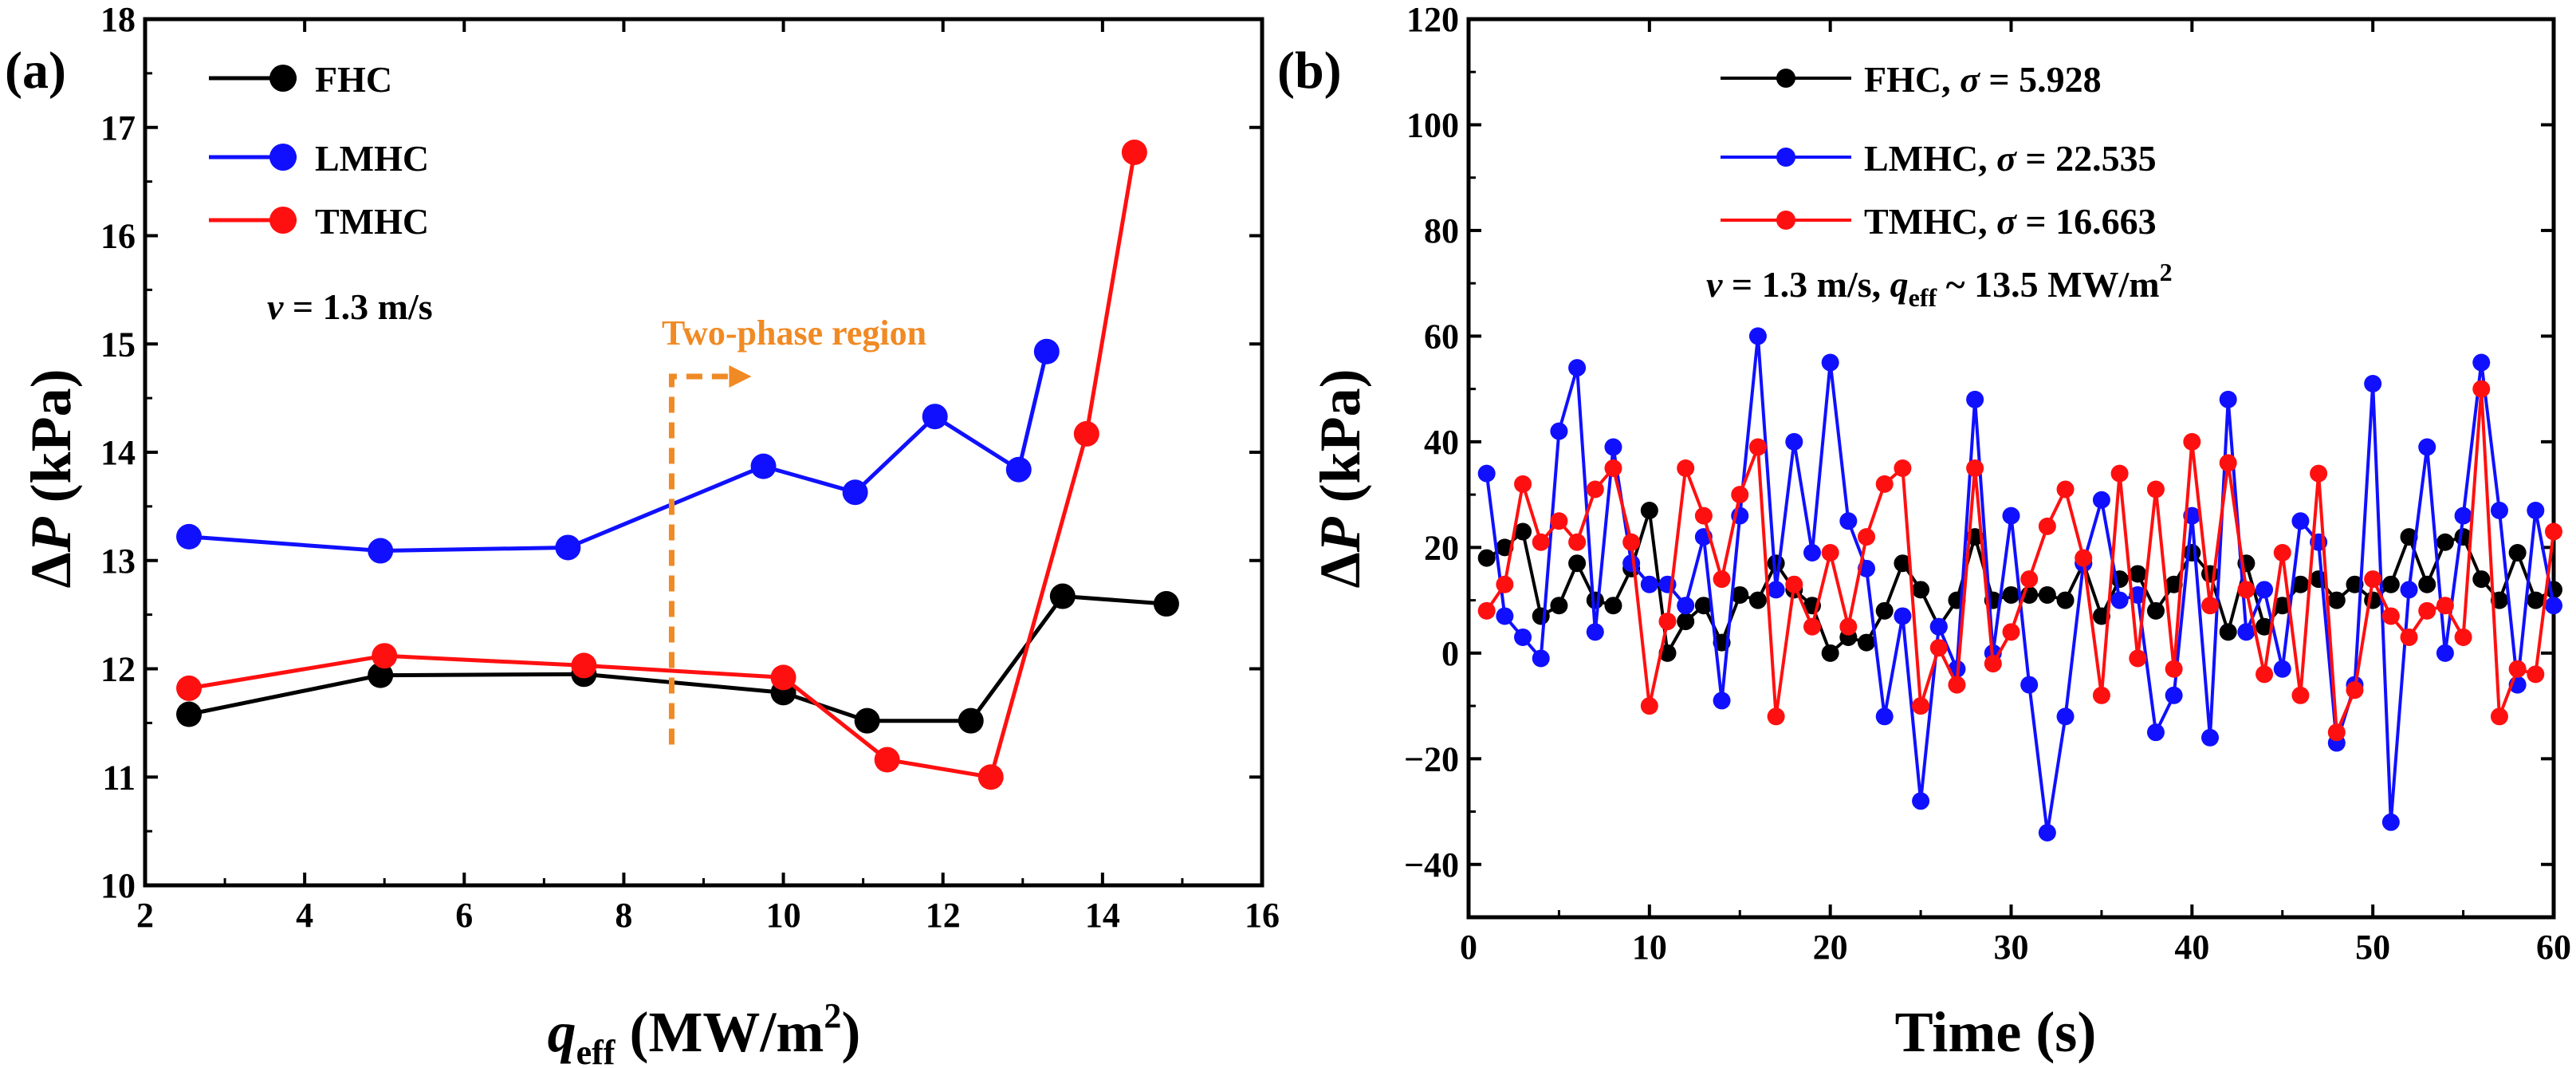 This screenshot has height=1068, width=2576. I want to click on panel-a-xtick-label: 4, so click(304, 915).